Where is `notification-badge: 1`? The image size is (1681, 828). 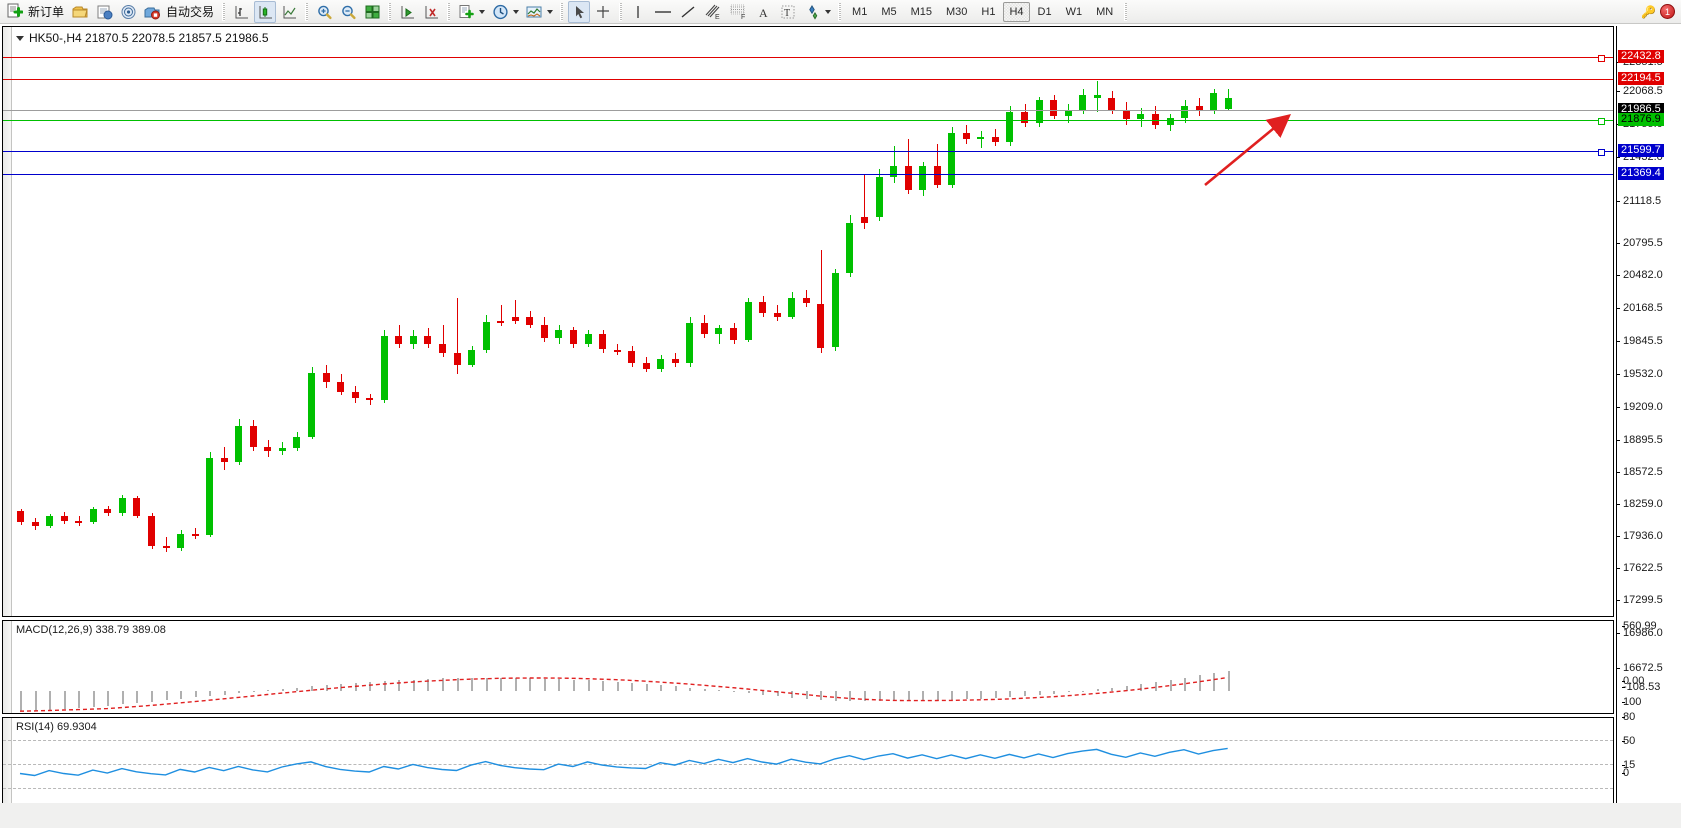
notification-badge: 1 is located at coordinates (1667, 11).